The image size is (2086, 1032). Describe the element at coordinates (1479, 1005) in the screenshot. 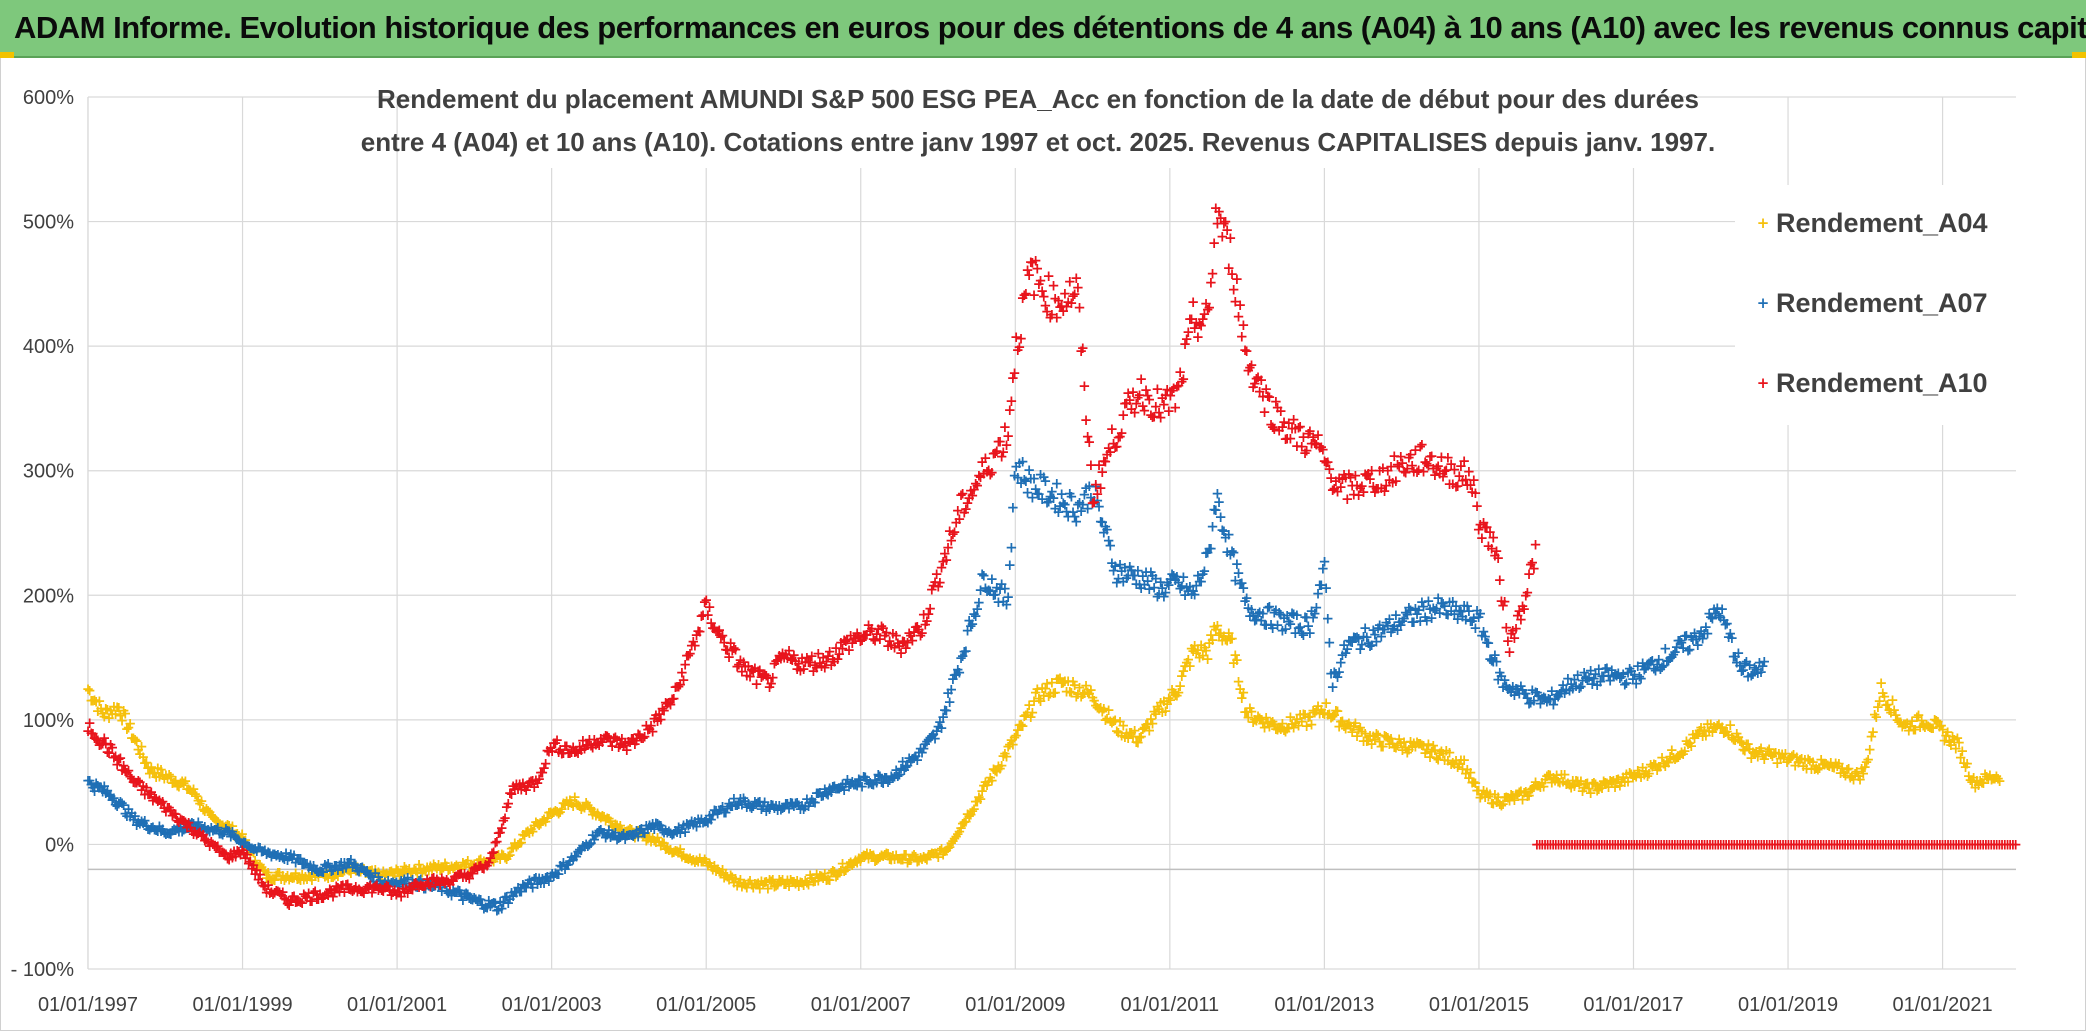

I see `x-tick-label: 01/01/2015` at that location.